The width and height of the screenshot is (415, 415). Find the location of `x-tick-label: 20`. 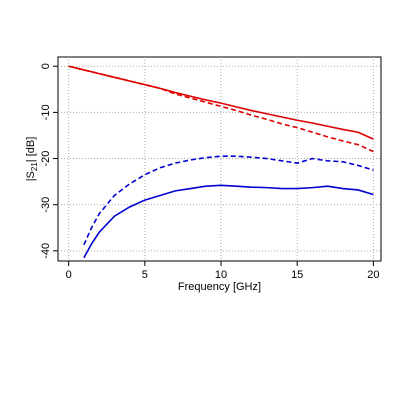

x-tick-label: 20 is located at coordinates (373, 275).